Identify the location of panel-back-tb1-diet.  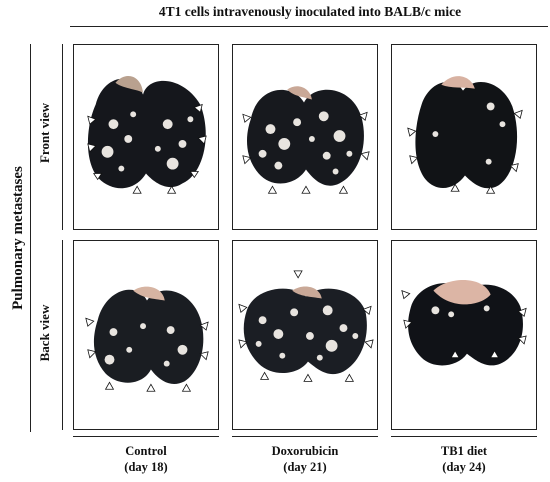
(464, 335).